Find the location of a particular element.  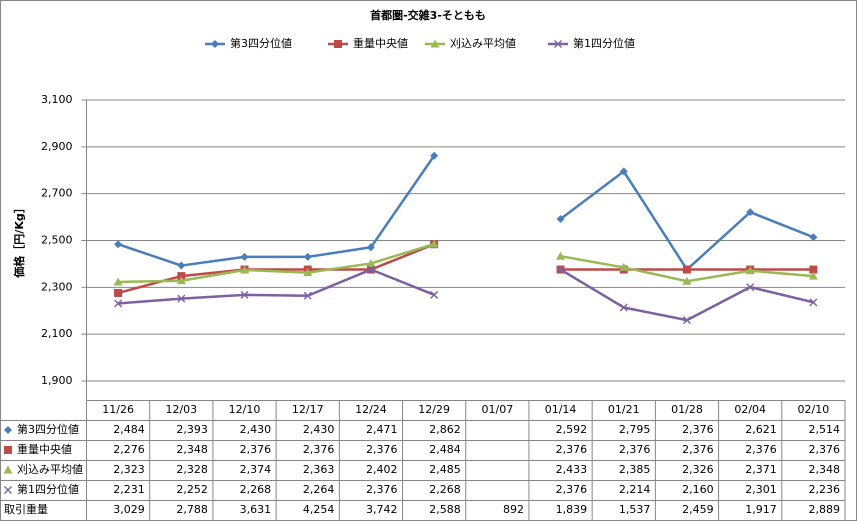

table-cell: 2,252 is located at coordinates (192, 489).